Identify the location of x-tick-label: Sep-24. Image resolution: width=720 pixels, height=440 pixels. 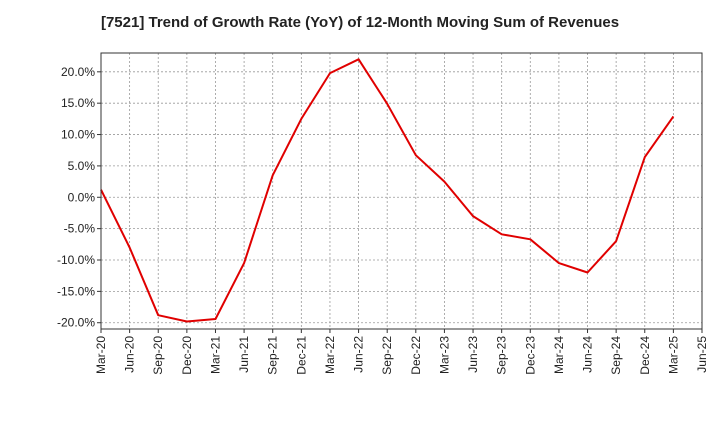
(616, 355).